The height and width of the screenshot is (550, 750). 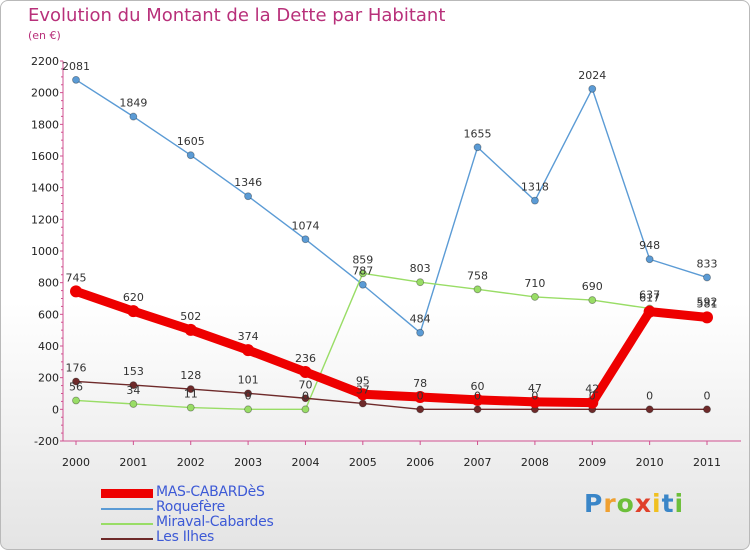 I want to click on x-tick-label: 2001, so click(x=133, y=462).